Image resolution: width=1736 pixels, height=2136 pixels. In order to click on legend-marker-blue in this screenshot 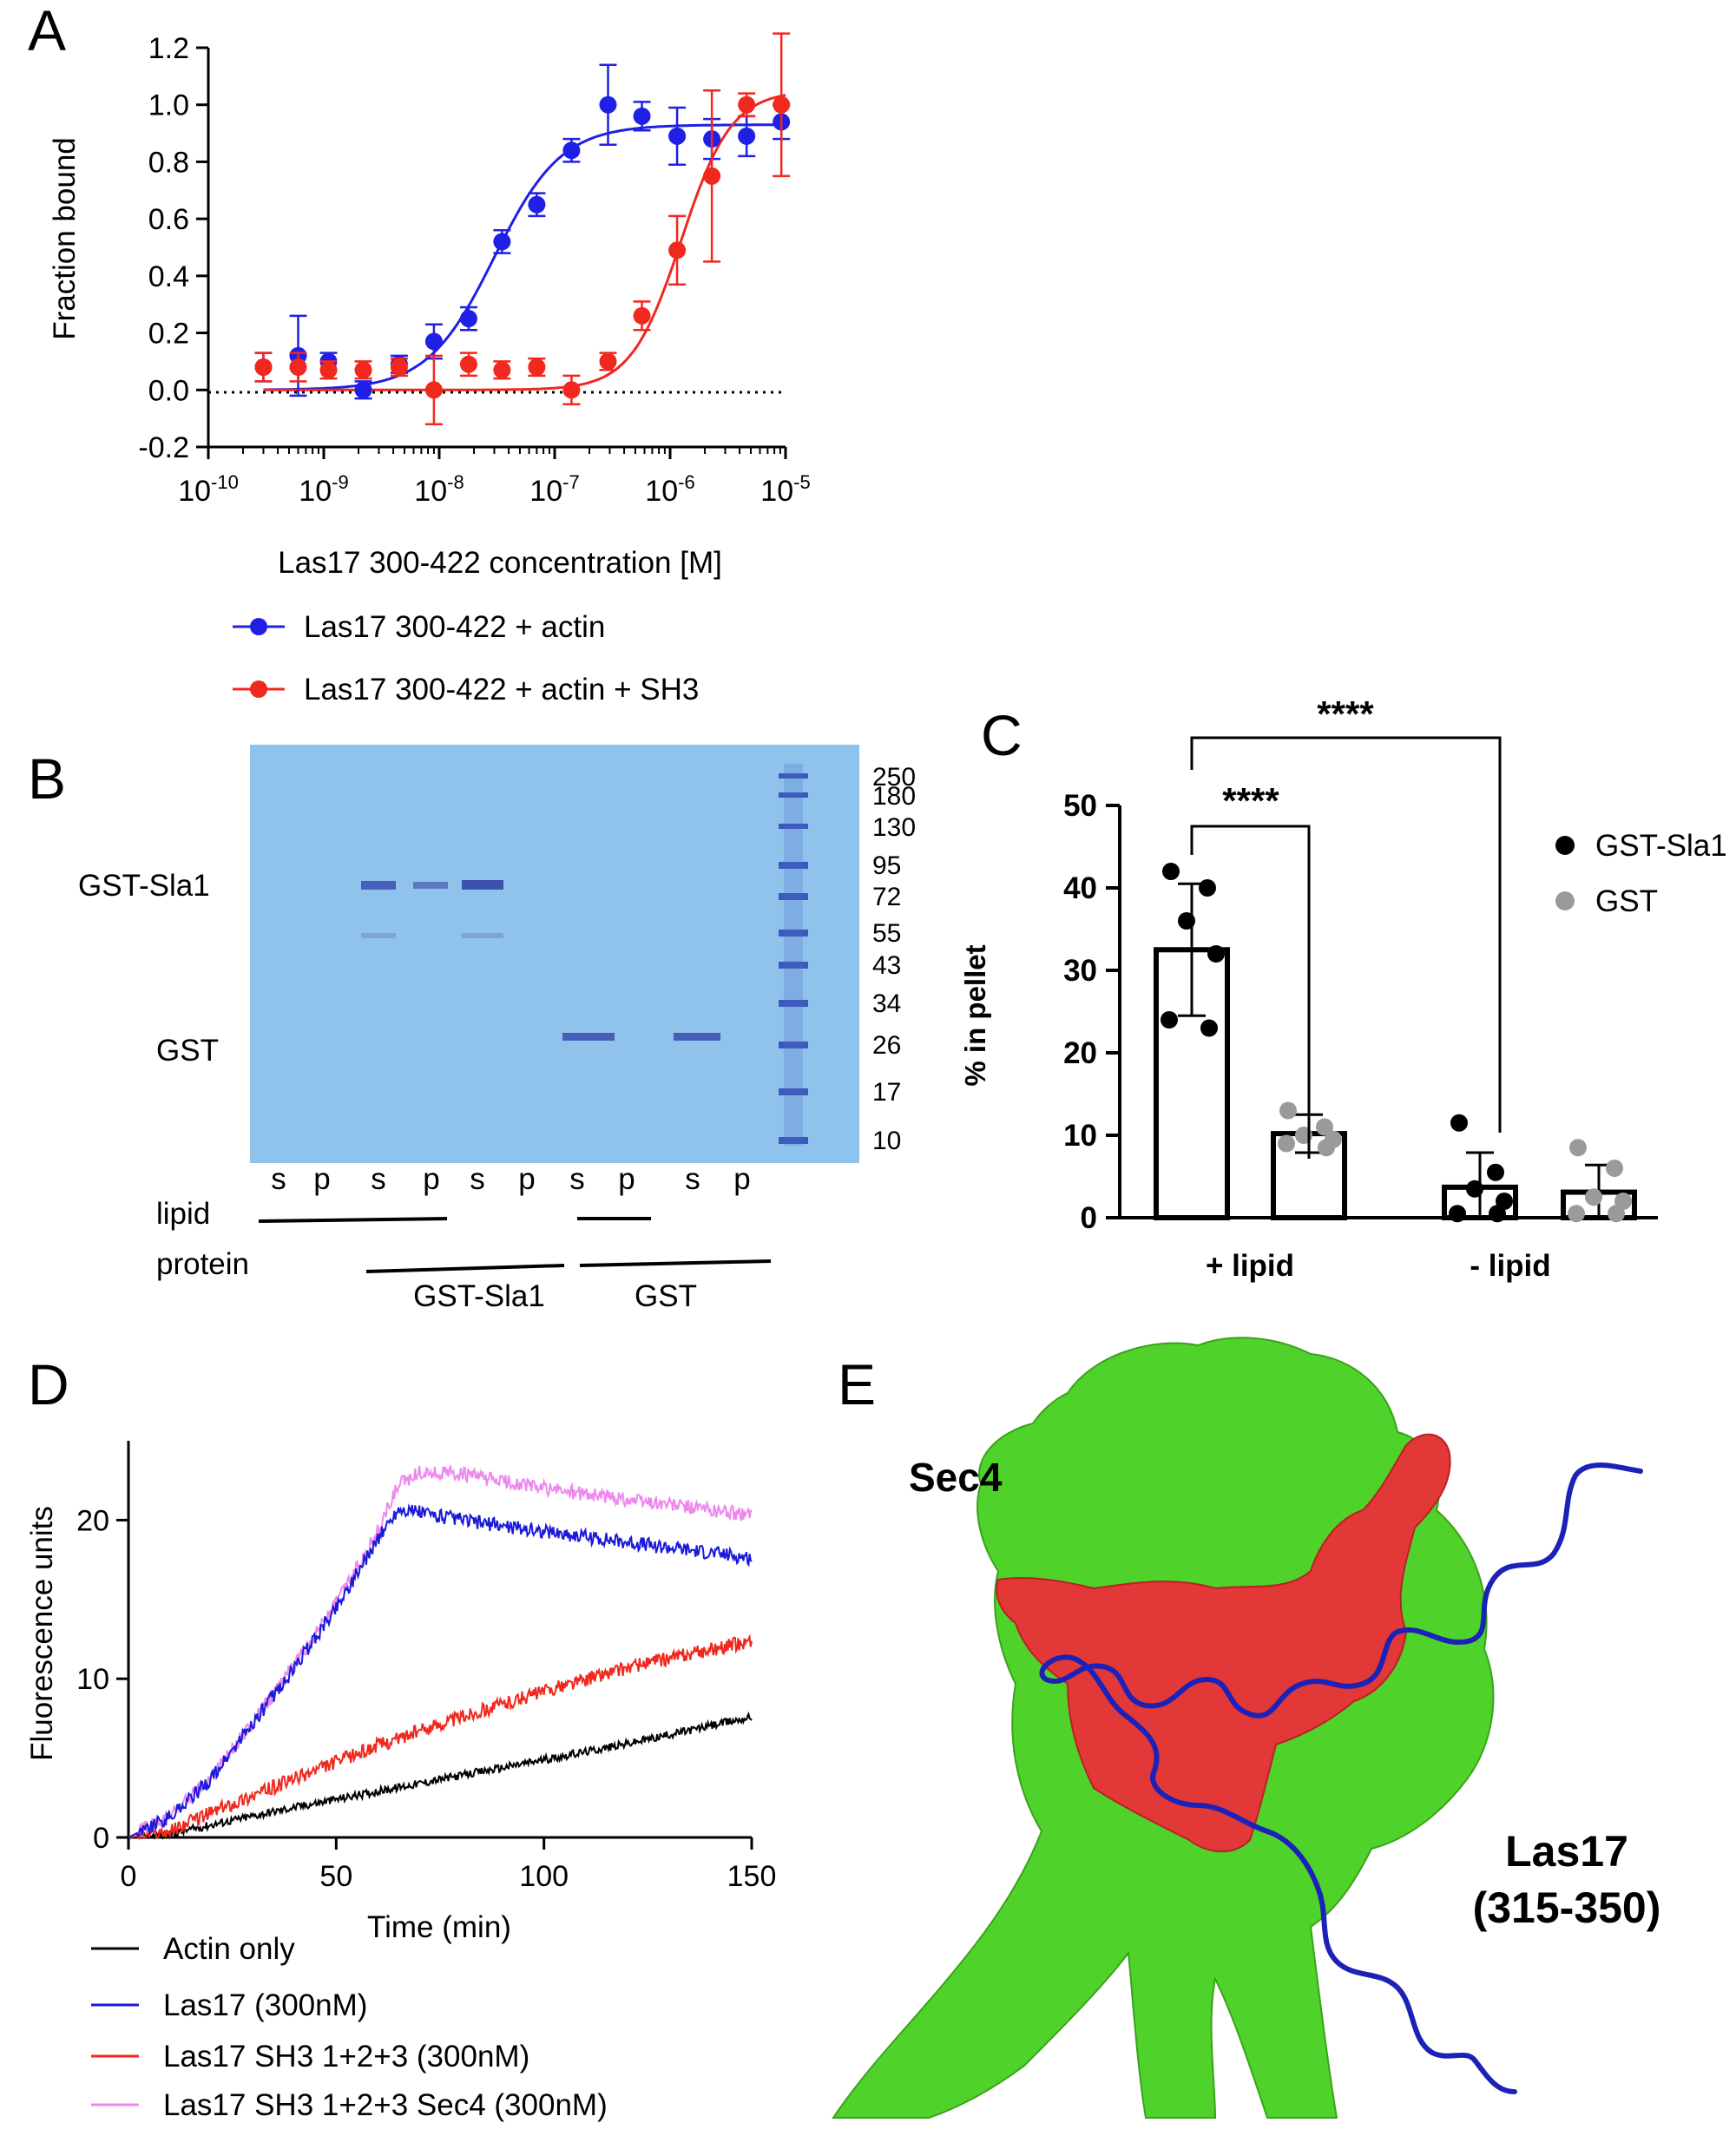, I will do `click(258, 626)`.